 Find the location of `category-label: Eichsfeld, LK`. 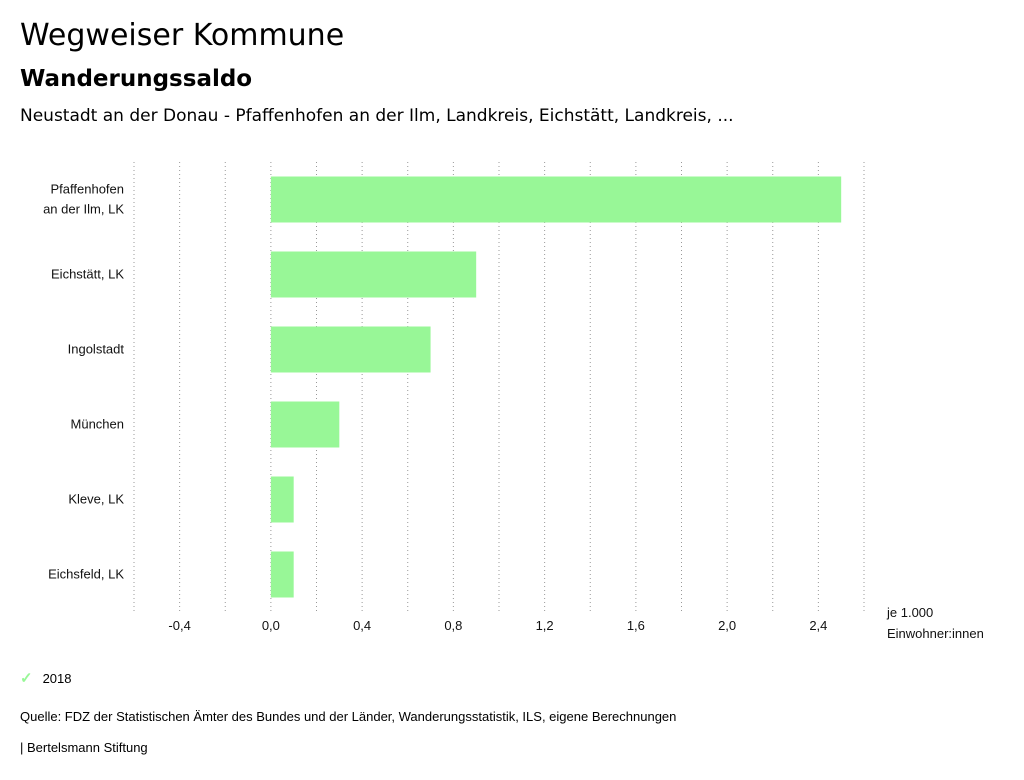

category-label: Eichsfeld, LK is located at coordinates (86, 574).